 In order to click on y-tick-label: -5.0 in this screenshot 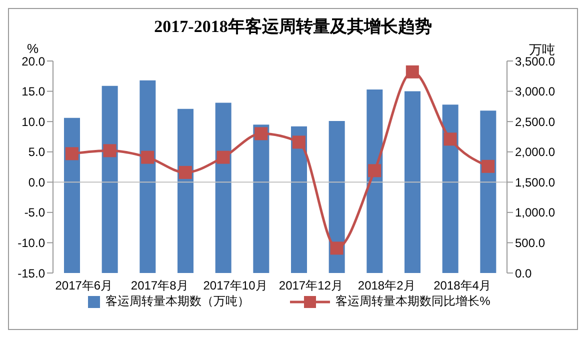, I will do `click(35, 213)`.